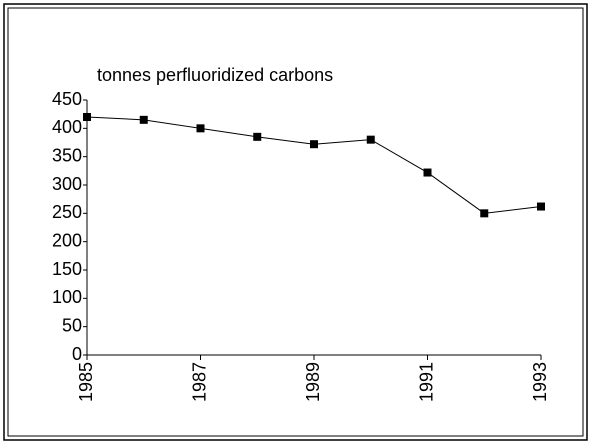 The height and width of the screenshot is (445, 592). What do you see at coordinates (72, 325) in the screenshot?
I see `y-tick-label: 50` at bounding box center [72, 325].